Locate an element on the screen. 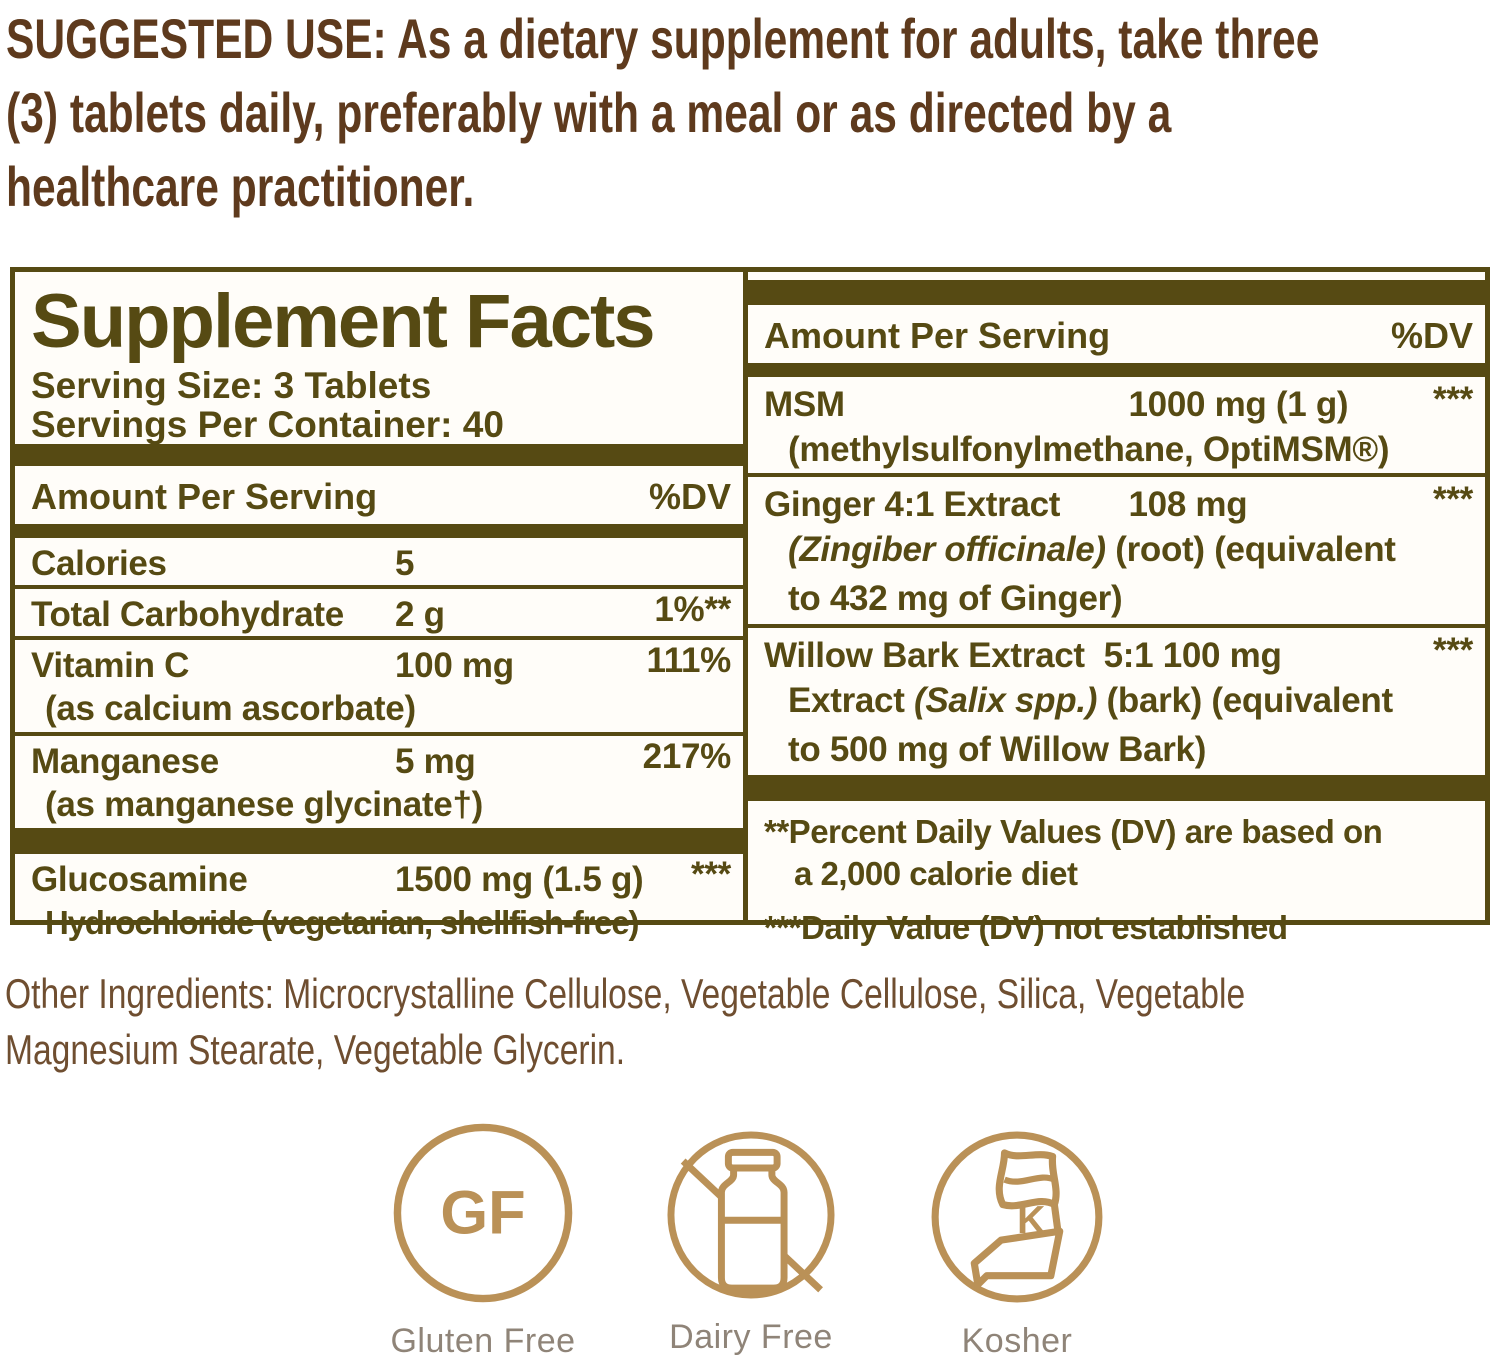 This screenshot has height=1362, width=1500. nutrient-name: Total Carbohydrate is located at coordinates (187, 615).